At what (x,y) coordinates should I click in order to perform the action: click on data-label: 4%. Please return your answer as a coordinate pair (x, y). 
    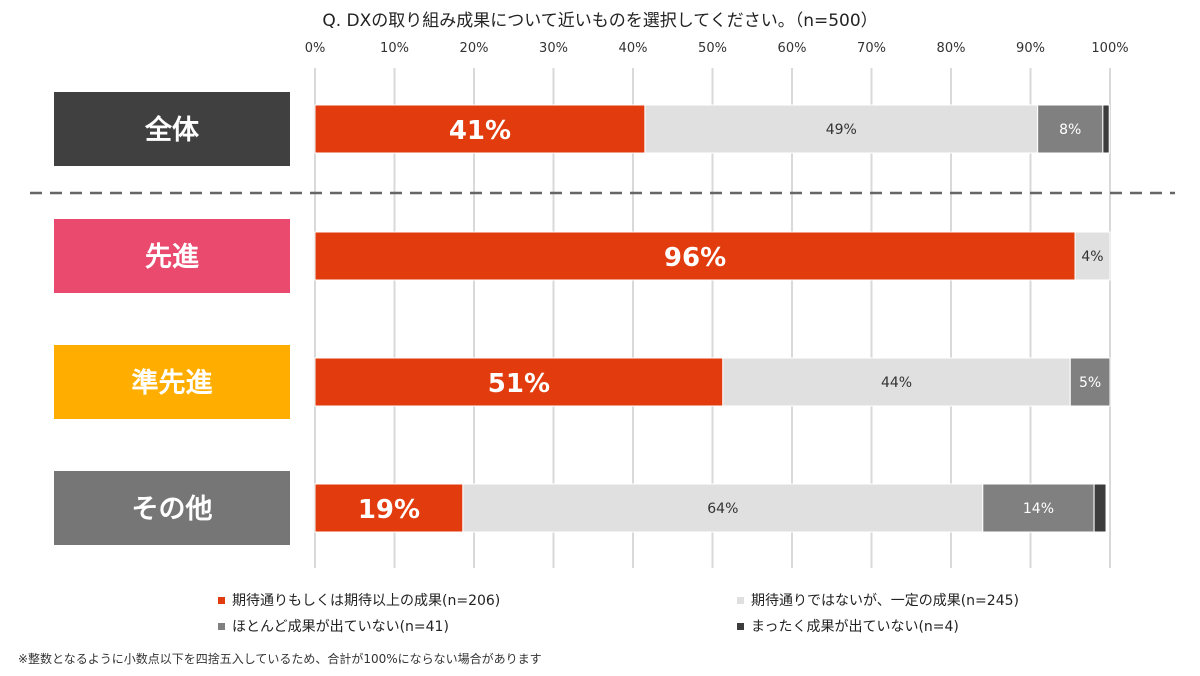
    Looking at the image, I should click on (1092, 257).